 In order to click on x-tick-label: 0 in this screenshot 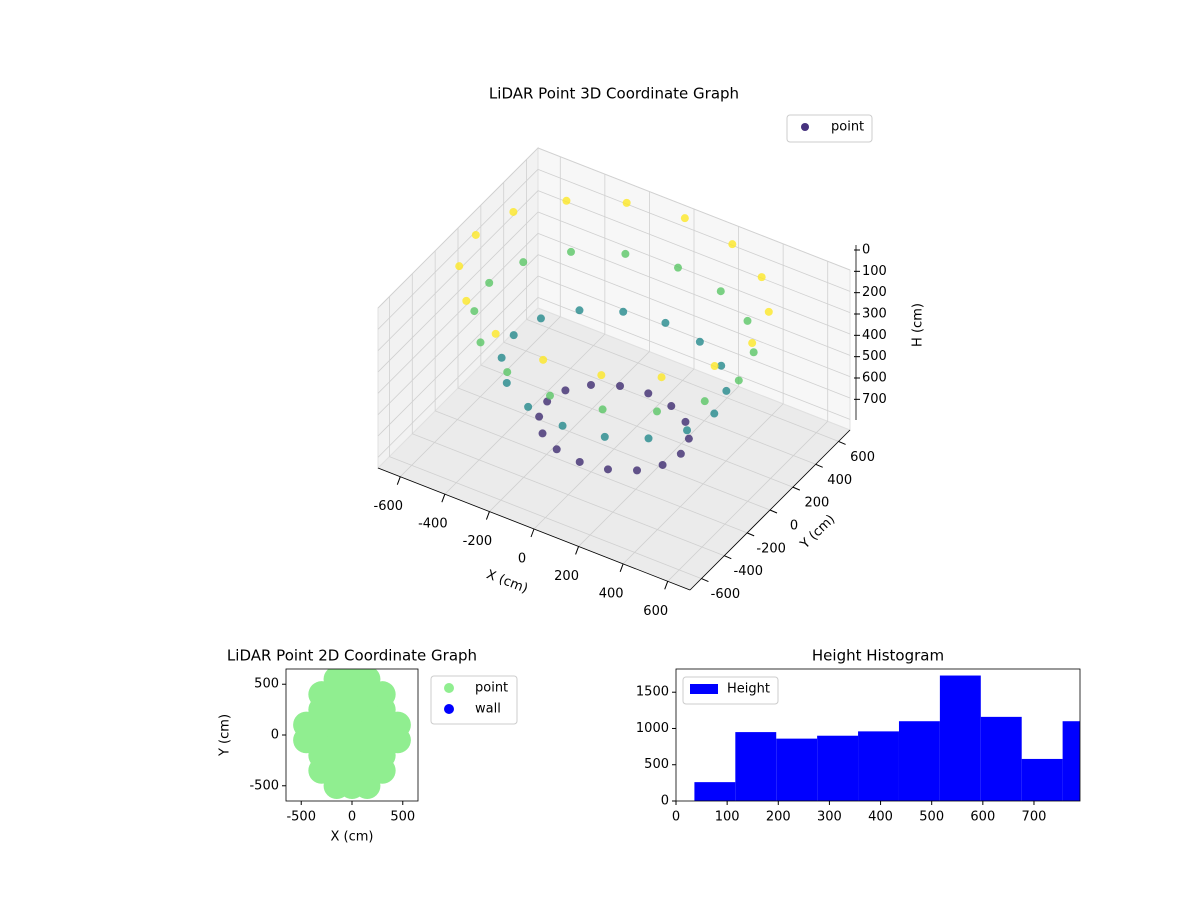, I will do `click(676, 817)`.